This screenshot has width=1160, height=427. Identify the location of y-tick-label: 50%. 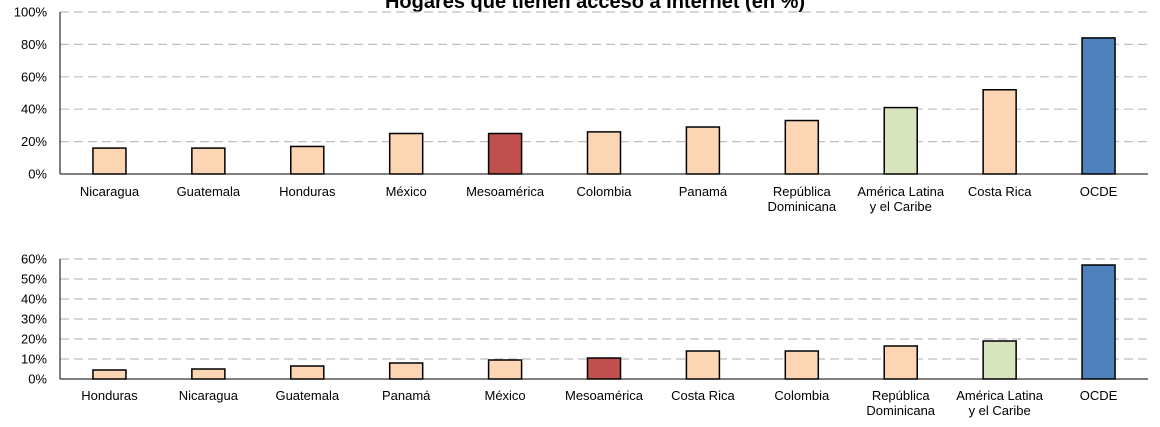
(34, 279).